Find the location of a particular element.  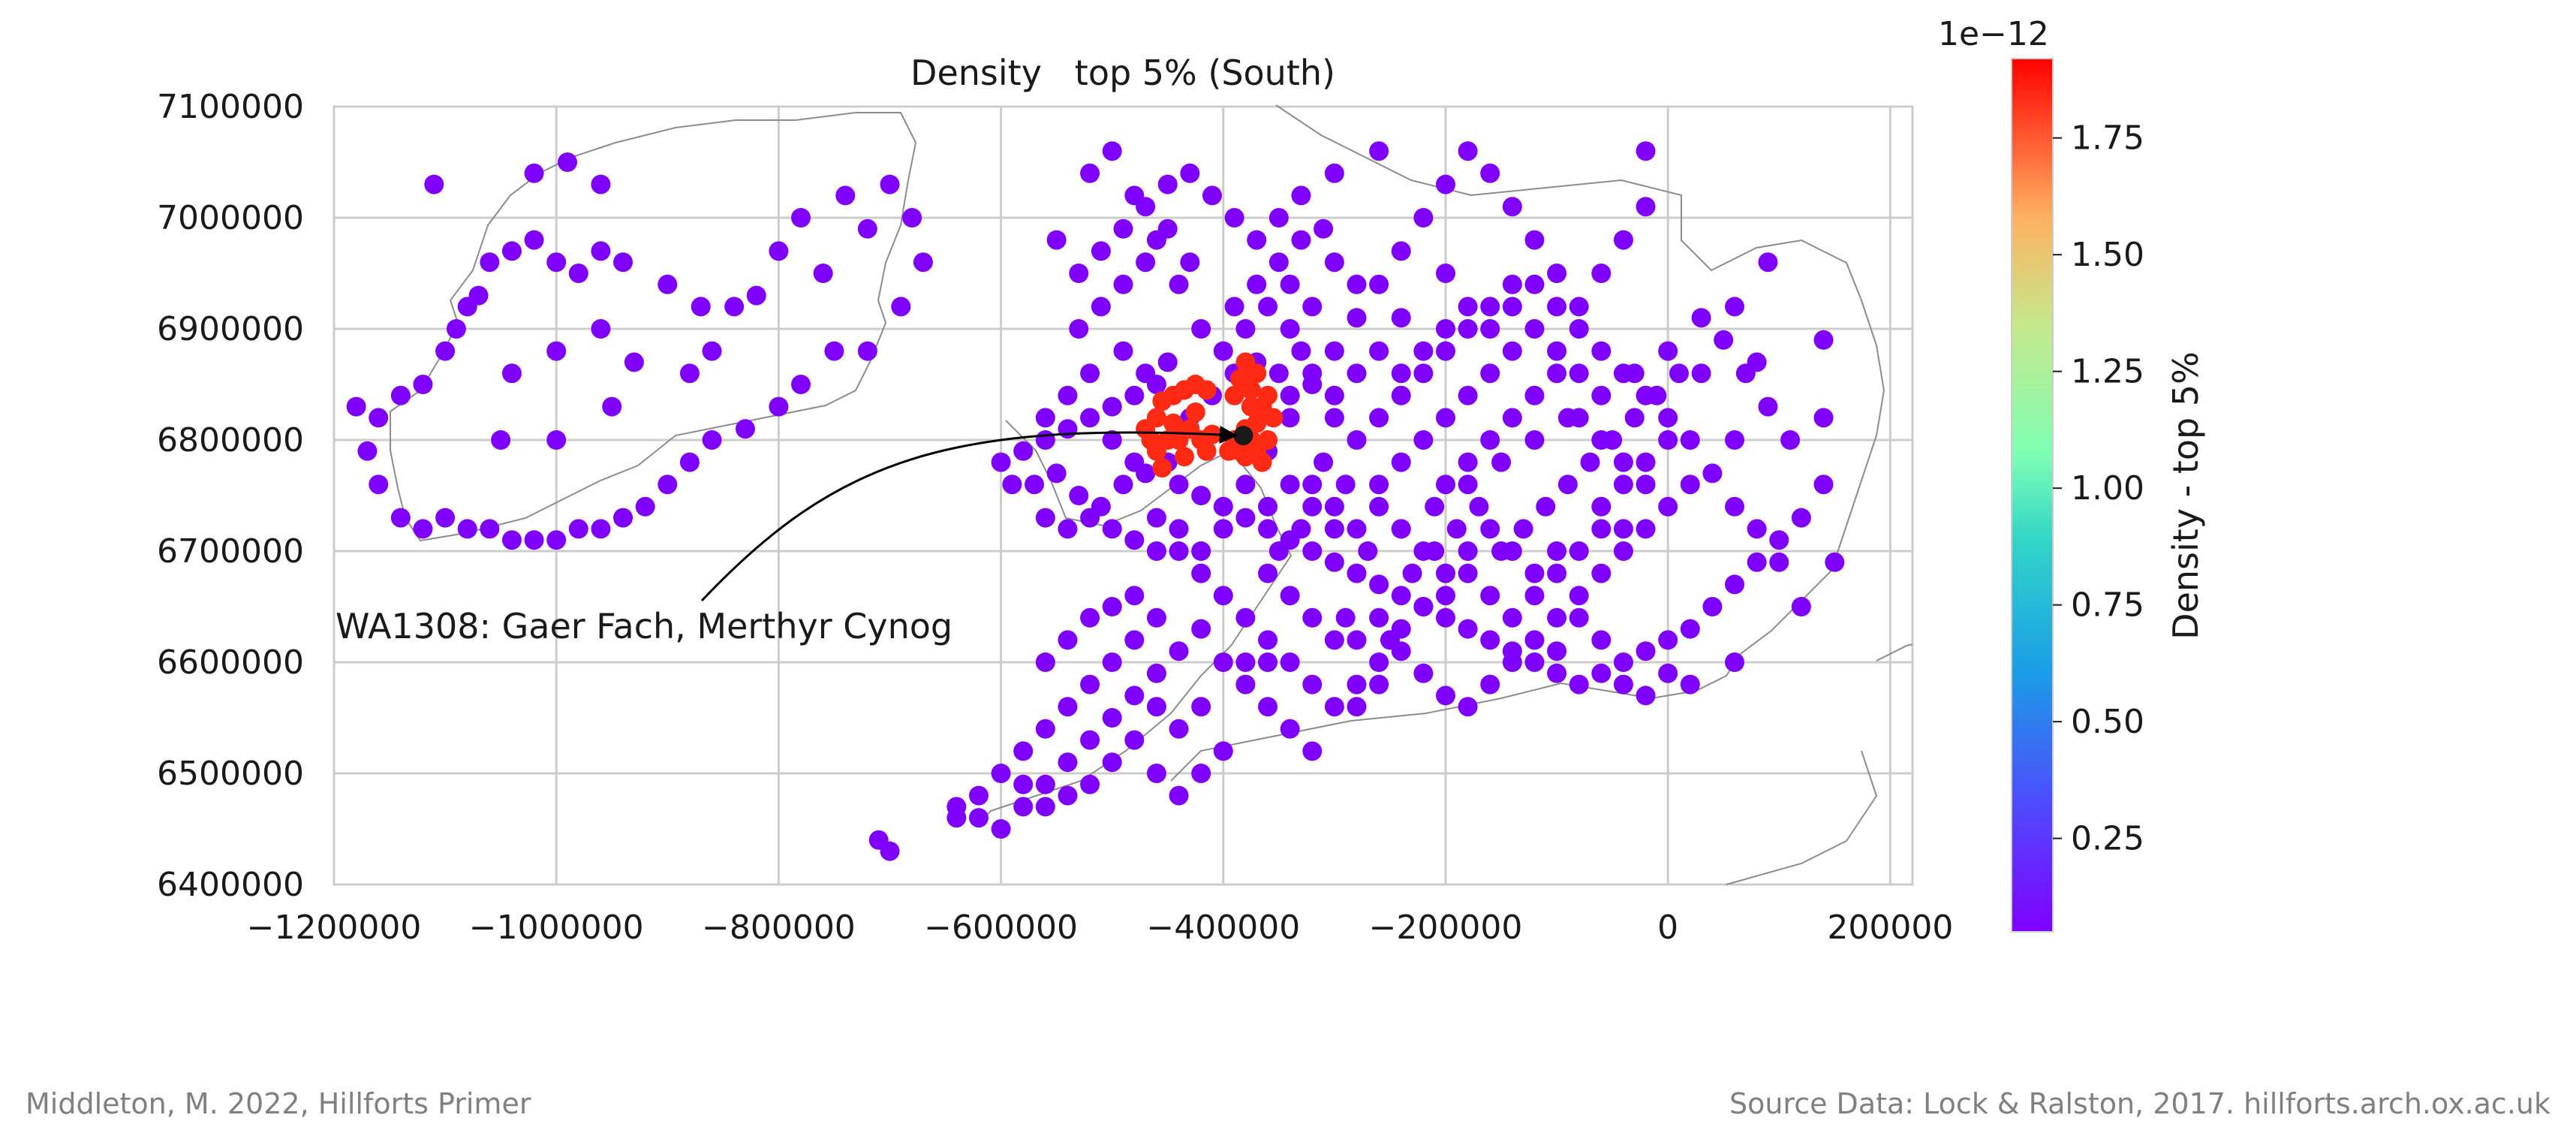

y-tick-label: 7100000 is located at coordinates (230, 107).